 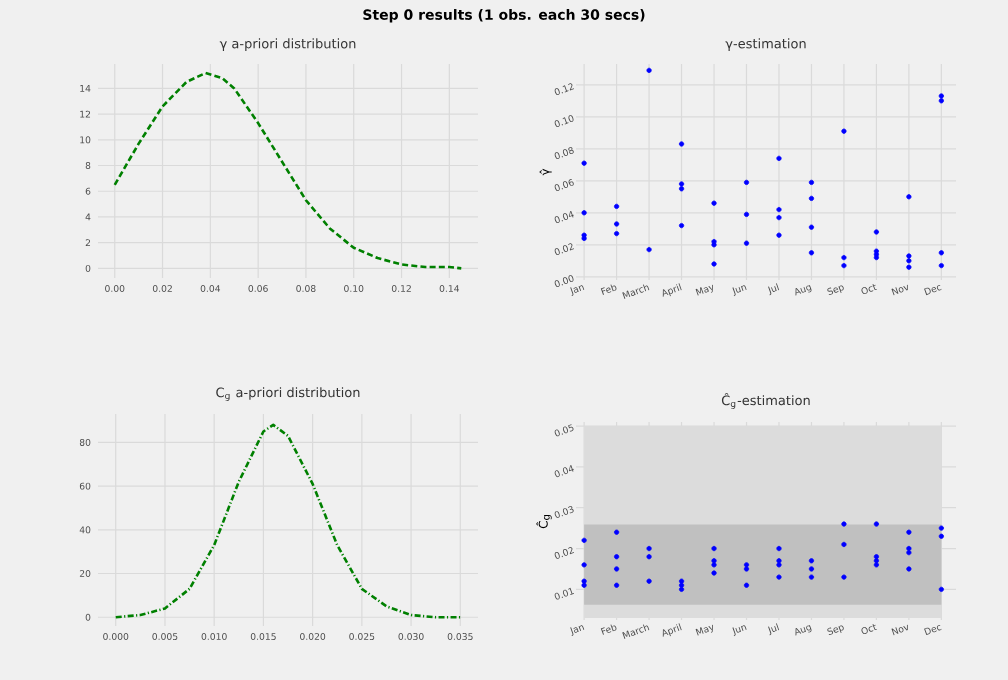 What do you see at coordinates (288, 521) in the screenshot?
I see `line-series` at bounding box center [288, 521].